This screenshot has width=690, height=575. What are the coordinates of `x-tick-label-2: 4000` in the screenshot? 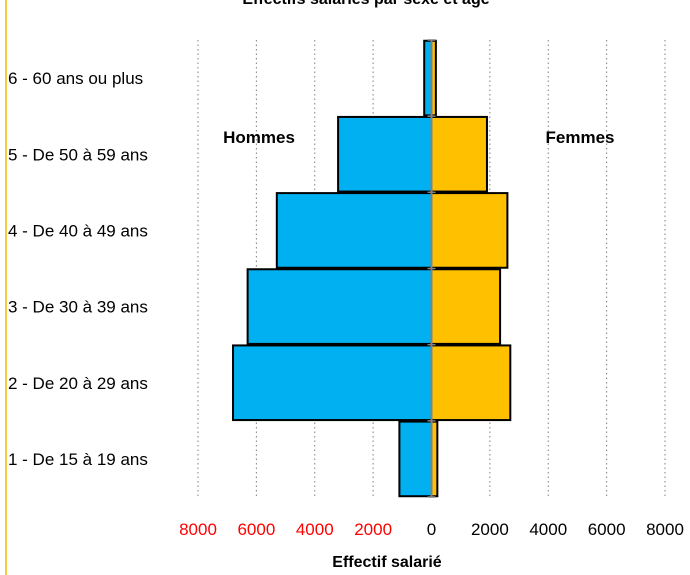 It's located at (315, 529).